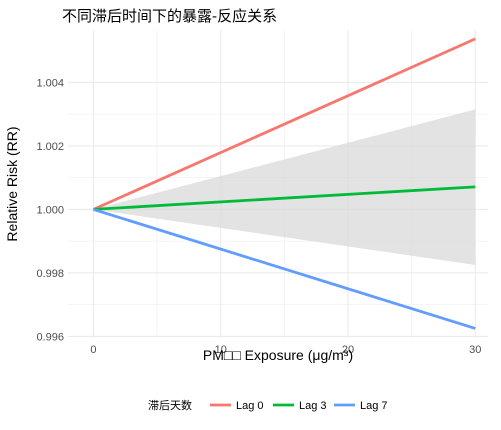 The image size is (501, 430). Describe the element at coordinates (313, 406) in the screenshot. I see `legend-label: Lag 3` at that location.